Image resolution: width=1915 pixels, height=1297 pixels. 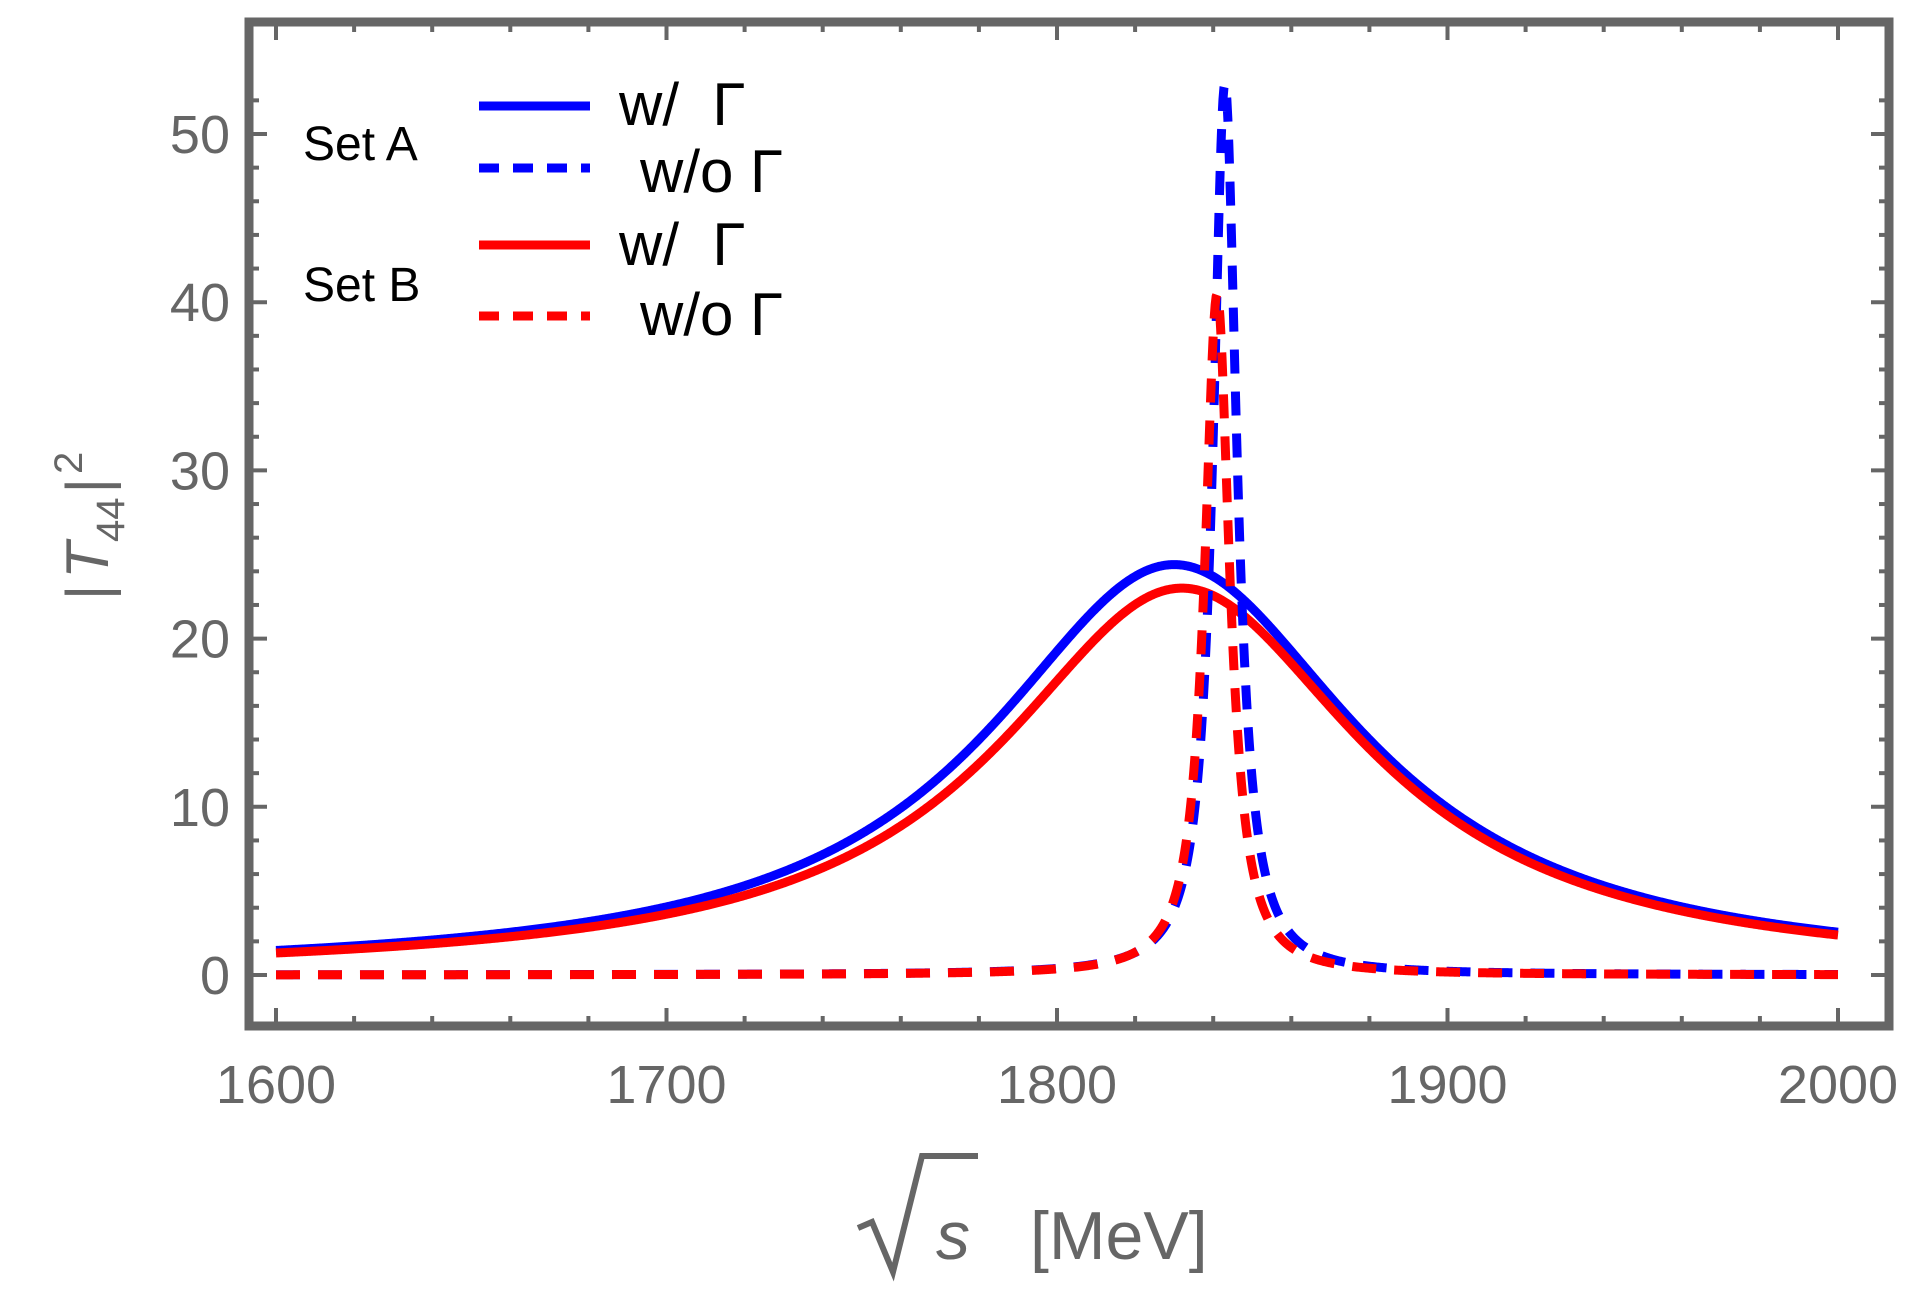 What do you see at coordinates (953, 1236) in the screenshot?
I see `x-axis-label-symbol: s` at bounding box center [953, 1236].